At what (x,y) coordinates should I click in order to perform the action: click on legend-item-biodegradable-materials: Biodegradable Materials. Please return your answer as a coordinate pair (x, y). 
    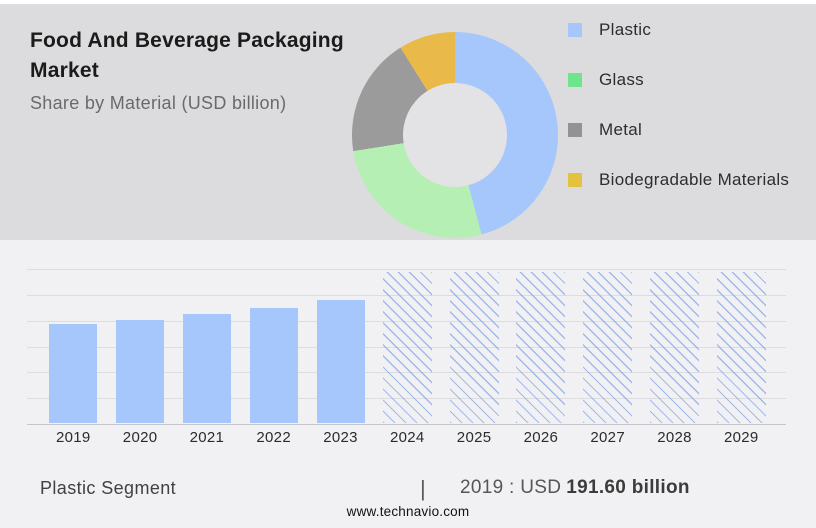
    Looking at the image, I should click on (679, 179).